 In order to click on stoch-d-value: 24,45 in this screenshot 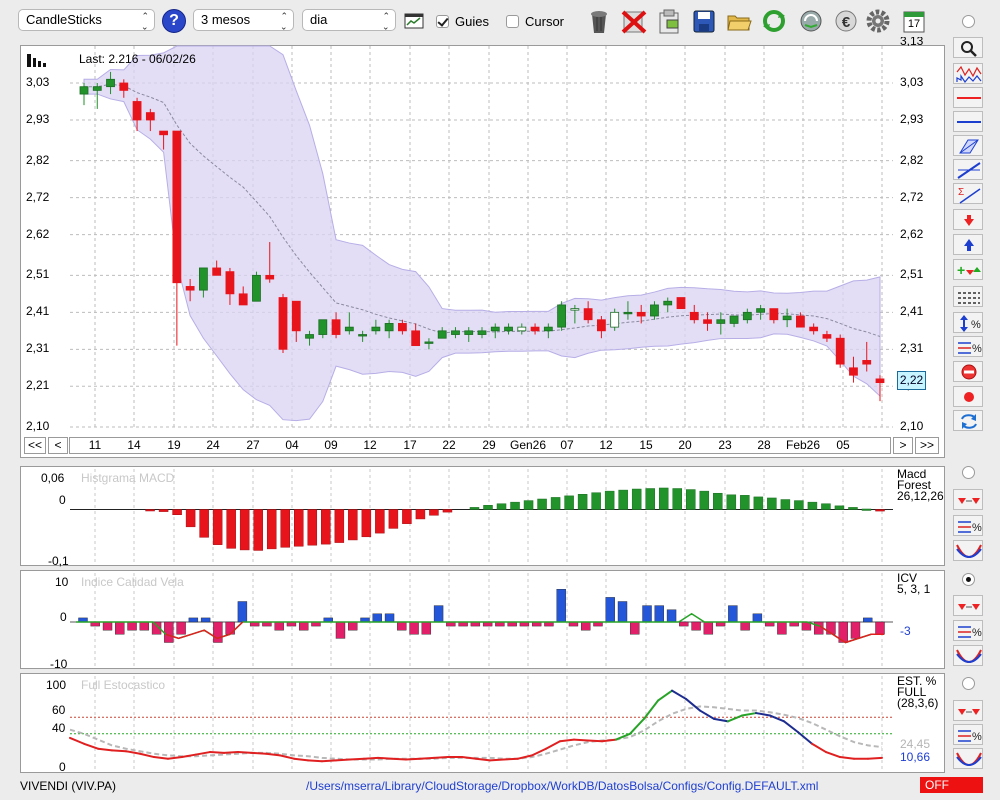, I will do `click(915, 744)`.